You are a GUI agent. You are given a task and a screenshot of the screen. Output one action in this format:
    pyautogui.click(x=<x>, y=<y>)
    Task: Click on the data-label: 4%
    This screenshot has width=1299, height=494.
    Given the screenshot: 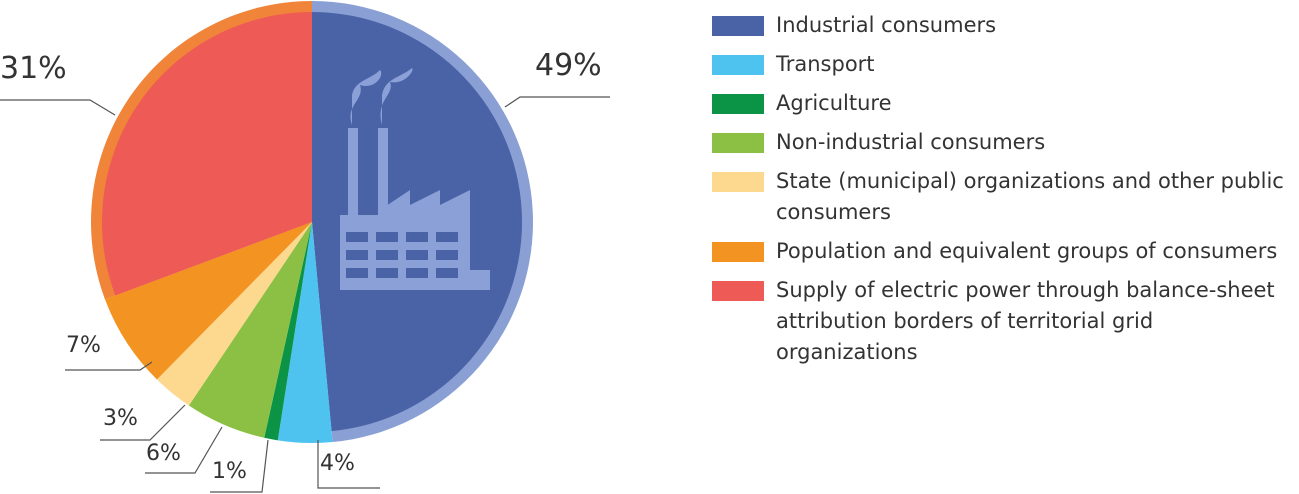 What is the action you would take?
    pyautogui.click(x=337, y=463)
    